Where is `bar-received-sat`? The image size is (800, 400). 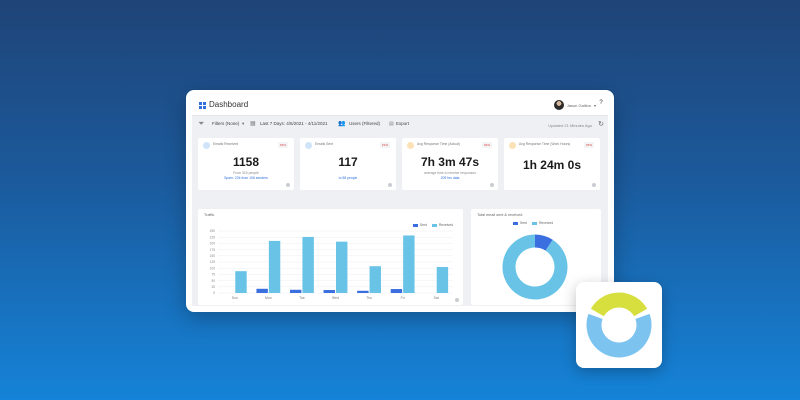
bar-received-sat is located at coordinates (442, 279).